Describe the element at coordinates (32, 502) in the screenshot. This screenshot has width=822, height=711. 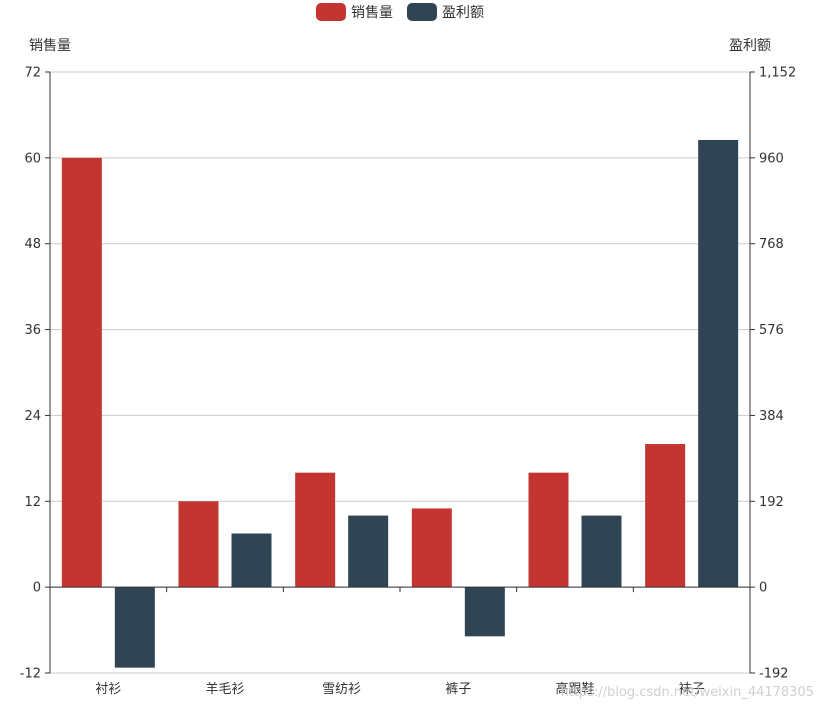
I see `y-left-tick-label-2: 12` at that location.